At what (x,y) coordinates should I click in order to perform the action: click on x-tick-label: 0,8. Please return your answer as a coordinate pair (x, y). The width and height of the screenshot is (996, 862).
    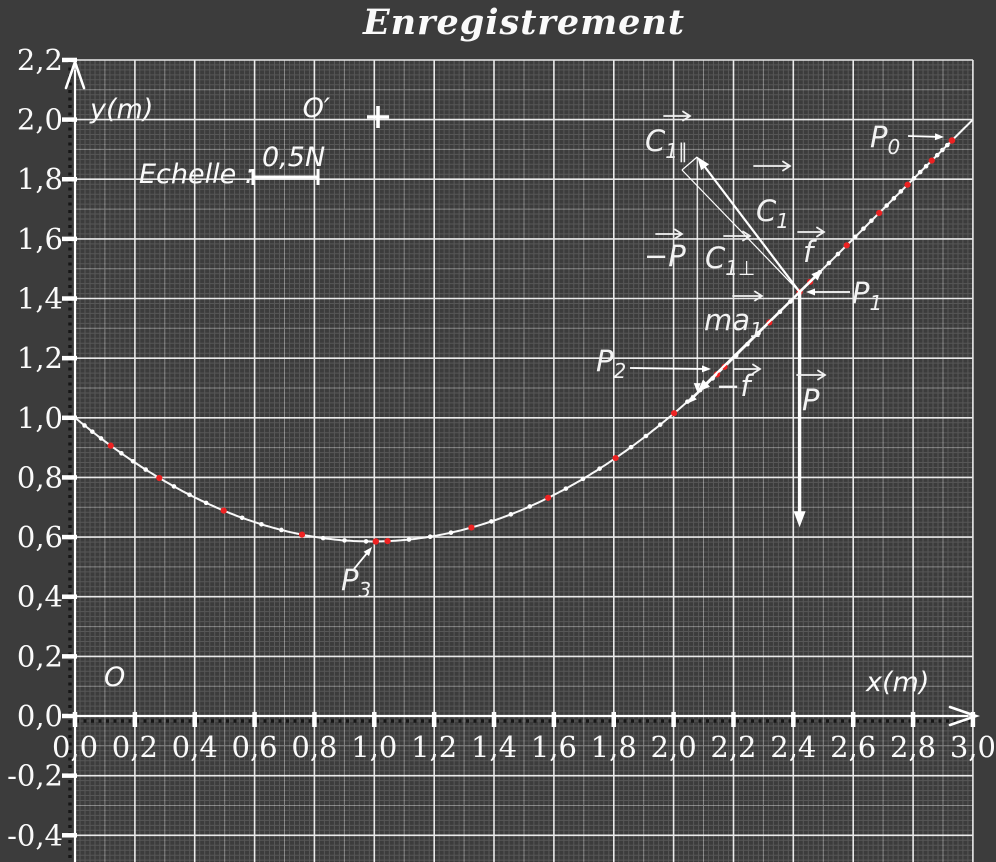
    Looking at the image, I should click on (314, 747).